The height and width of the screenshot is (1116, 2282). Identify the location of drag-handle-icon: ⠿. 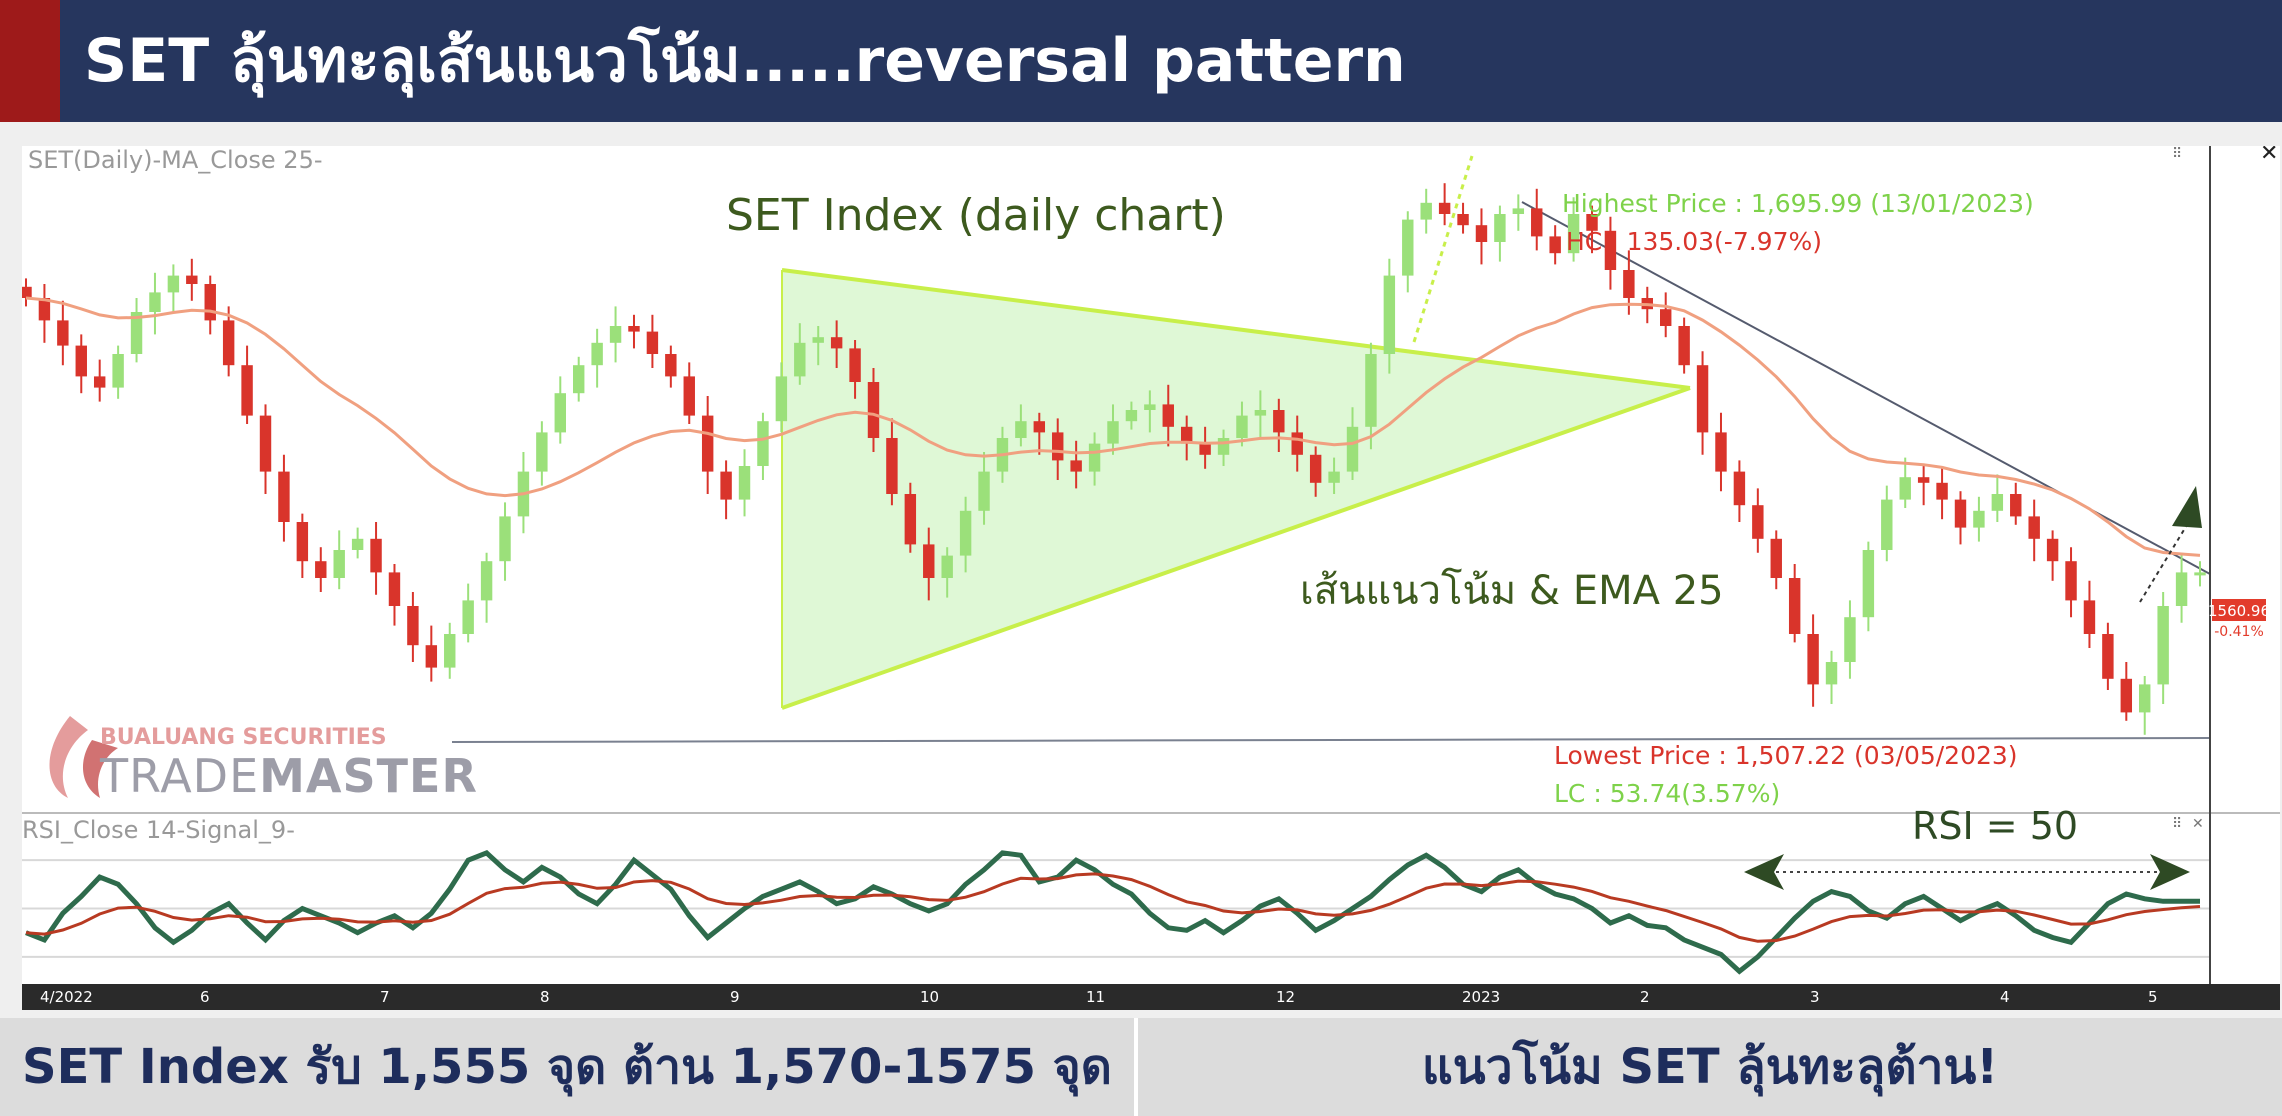
(2177, 154).